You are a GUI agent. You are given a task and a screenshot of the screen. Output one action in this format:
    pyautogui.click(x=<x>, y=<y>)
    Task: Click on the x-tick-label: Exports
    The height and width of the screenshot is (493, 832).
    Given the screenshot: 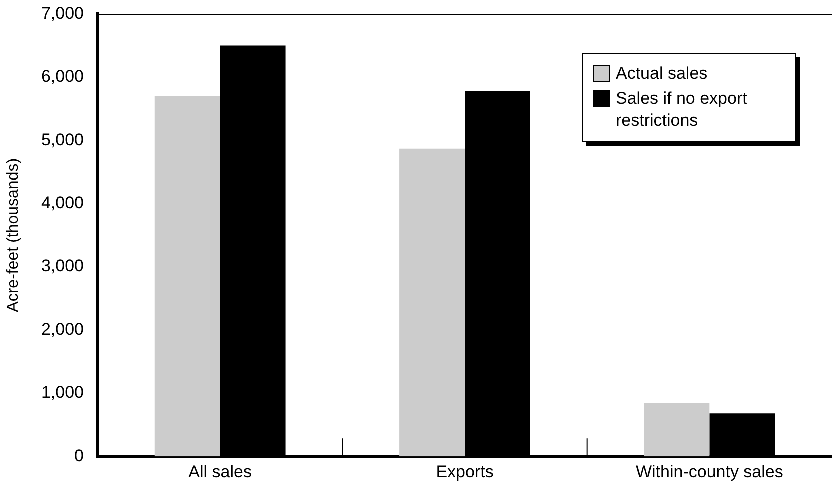 What is the action you would take?
    pyautogui.click(x=465, y=472)
    